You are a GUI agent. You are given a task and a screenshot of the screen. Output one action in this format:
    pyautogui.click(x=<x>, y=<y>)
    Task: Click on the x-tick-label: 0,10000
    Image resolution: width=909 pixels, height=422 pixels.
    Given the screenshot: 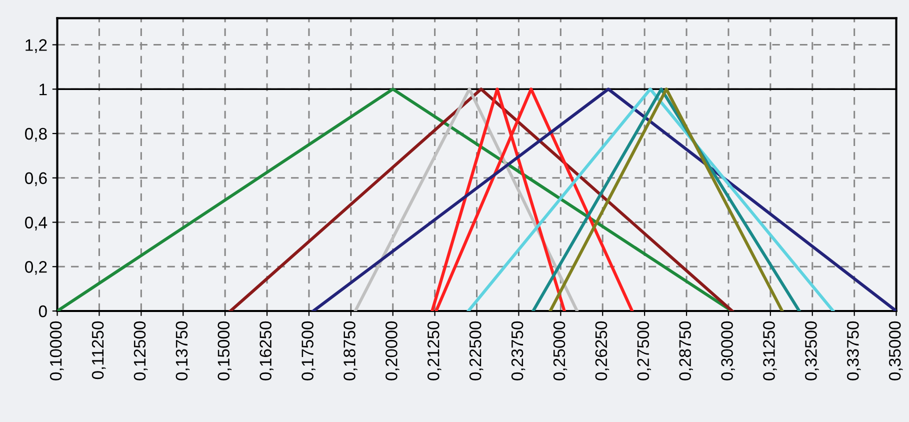 What is the action you would take?
    pyautogui.click(x=57, y=350)
    